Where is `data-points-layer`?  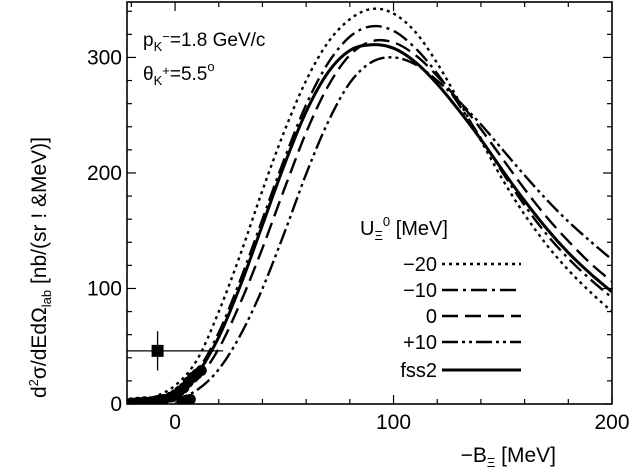 data-points-layer is located at coordinates (175, 367).